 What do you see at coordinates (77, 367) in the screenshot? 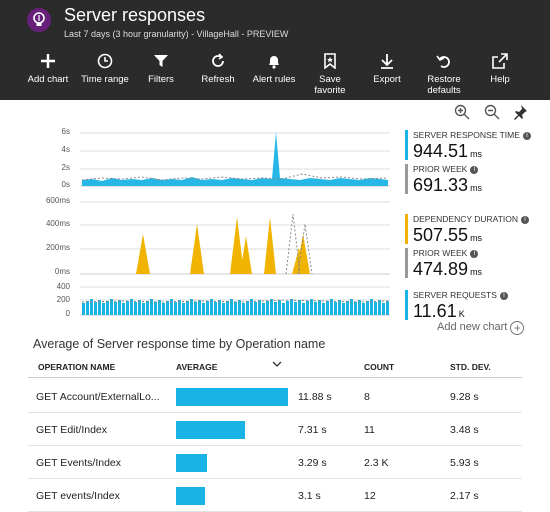
I see `column-operation-name: OPERATION NAME` at bounding box center [77, 367].